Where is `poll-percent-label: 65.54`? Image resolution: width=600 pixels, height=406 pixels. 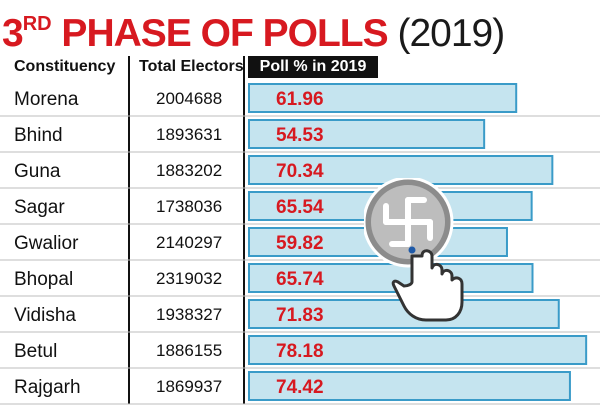 poll-percent-label: 65.54 is located at coordinates (300, 207).